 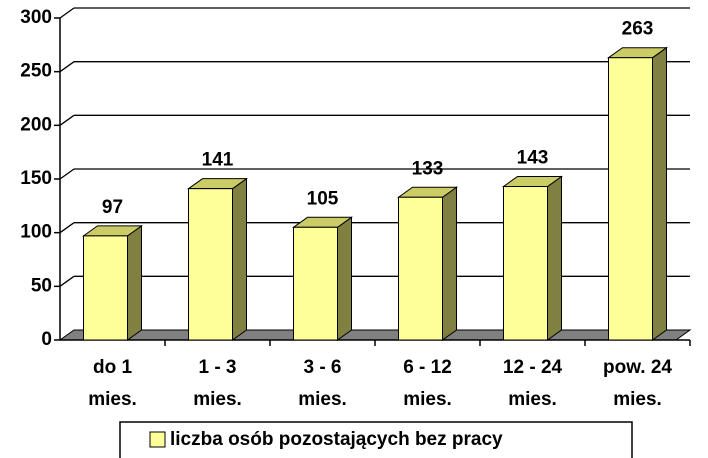 What do you see at coordinates (36, 178) in the screenshot?
I see `y-tick-label: 150` at bounding box center [36, 178].